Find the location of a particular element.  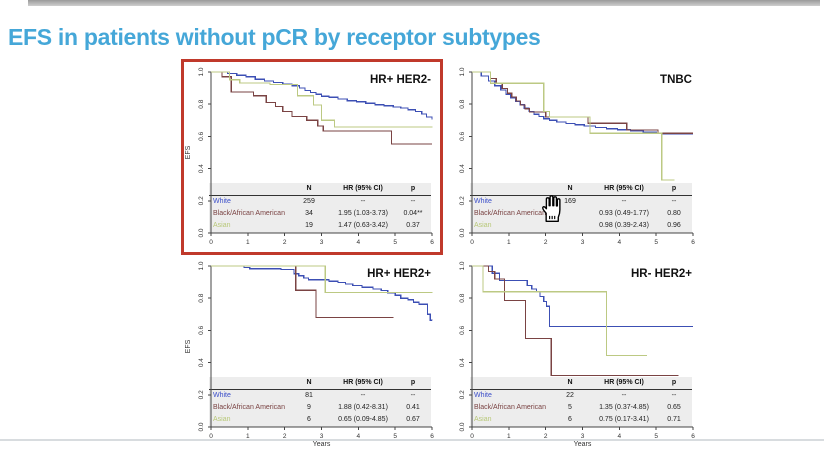

x-tick-label: 5 is located at coordinates (656, 242).